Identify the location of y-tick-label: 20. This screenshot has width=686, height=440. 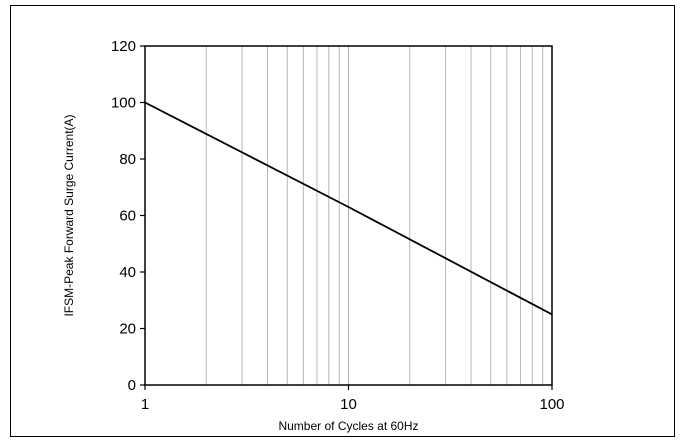
(127, 329).